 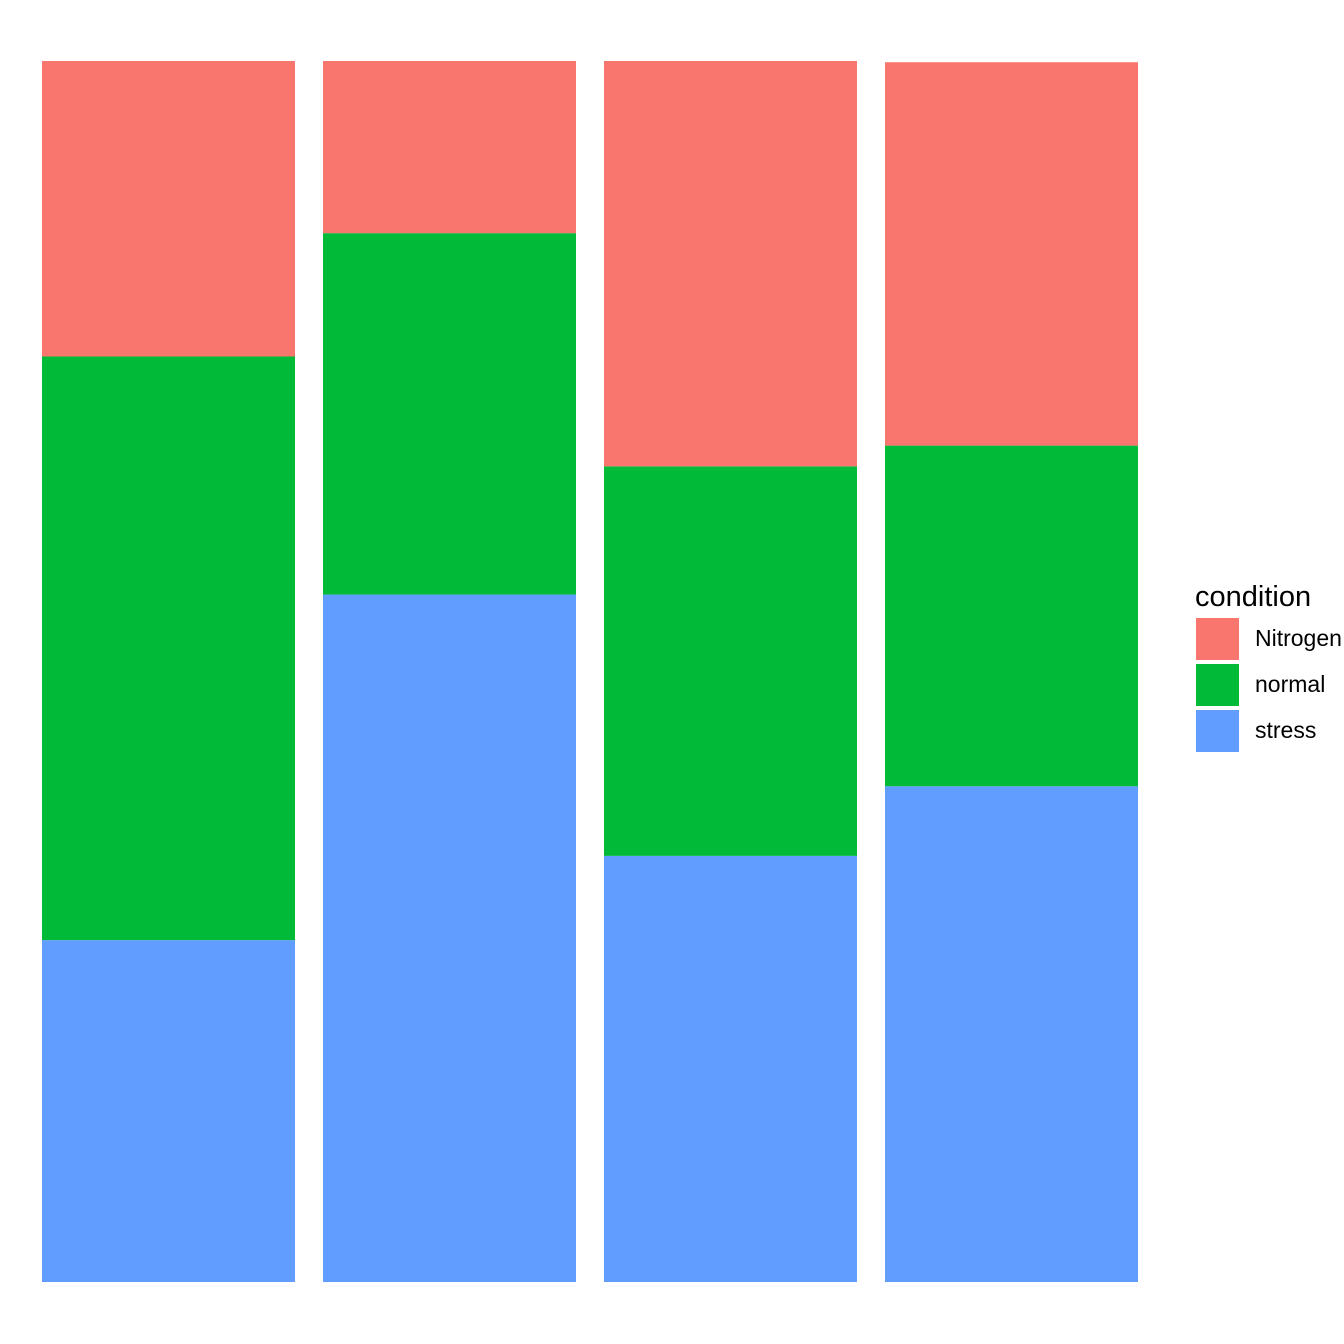 What do you see at coordinates (168, 209) in the screenshot?
I see `bar-1-nitrogen` at bounding box center [168, 209].